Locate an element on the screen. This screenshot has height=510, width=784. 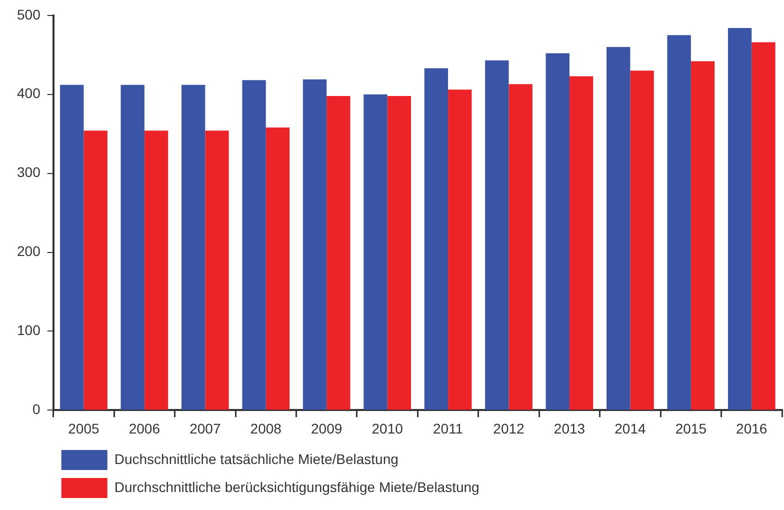
y-tick-label: 400 is located at coordinates (29, 93).